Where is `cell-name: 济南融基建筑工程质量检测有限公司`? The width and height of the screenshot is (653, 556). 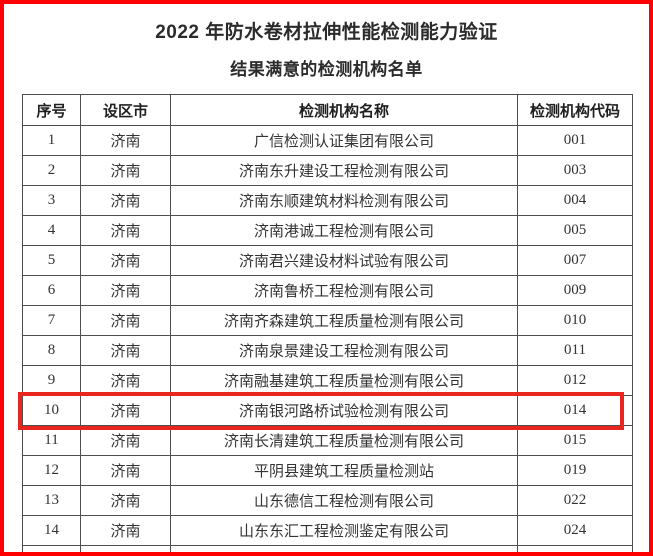
cell-name: 济南融基建筑工程质量检测有限公司 is located at coordinates (344, 380).